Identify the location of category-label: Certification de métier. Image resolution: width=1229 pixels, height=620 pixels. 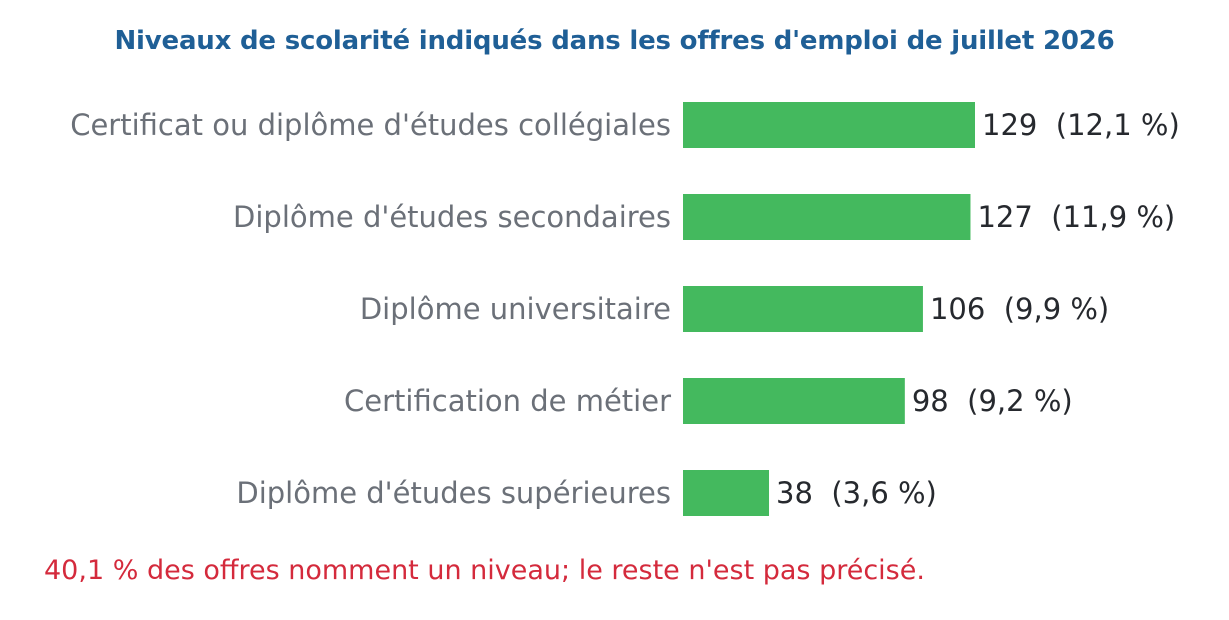
(507, 401).